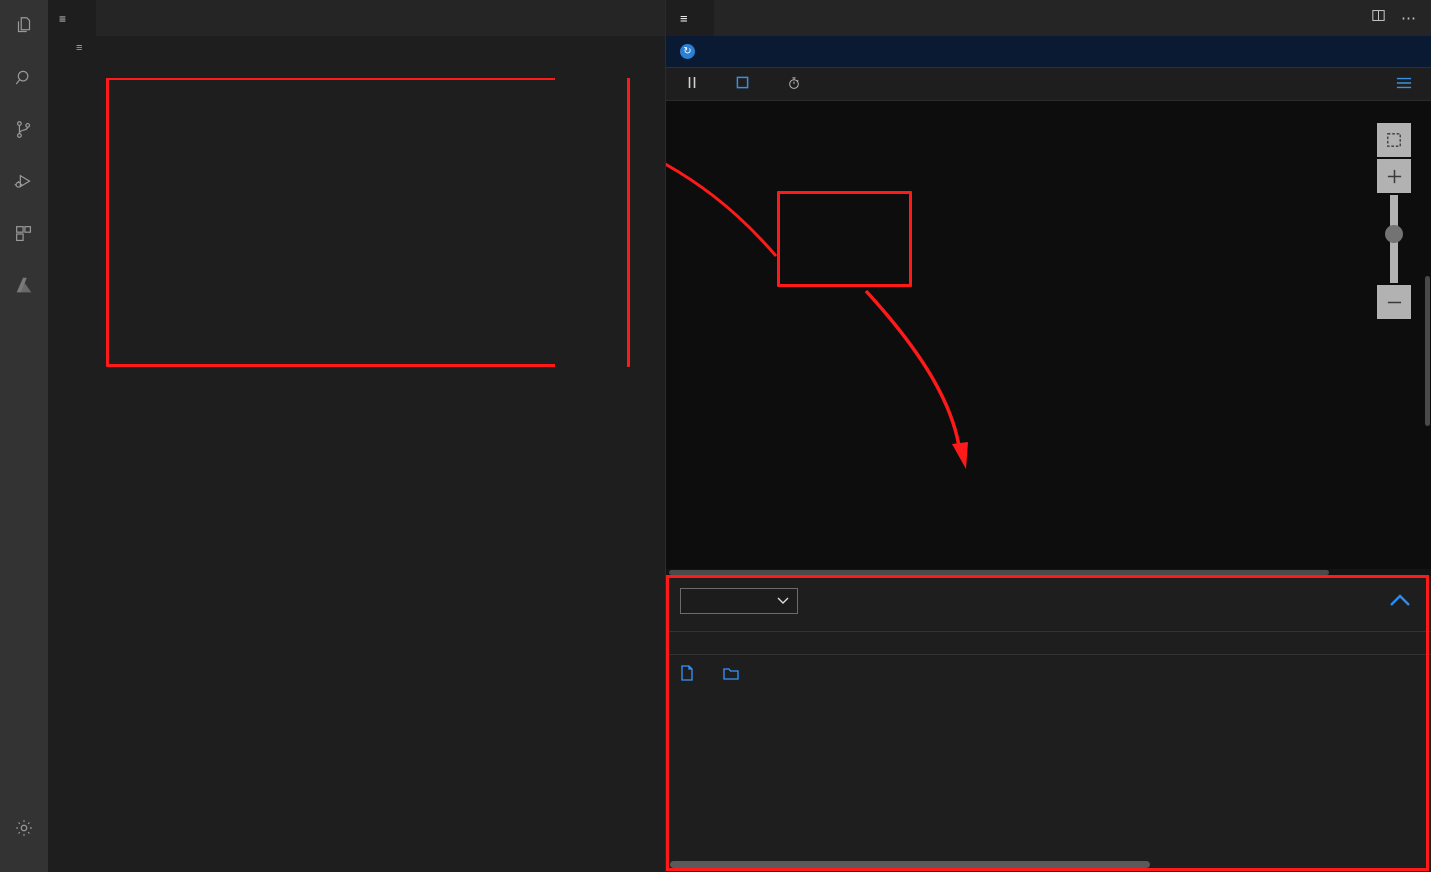 The height and width of the screenshot is (872, 1431). I want to click on azure-icon, so click(24, 286).